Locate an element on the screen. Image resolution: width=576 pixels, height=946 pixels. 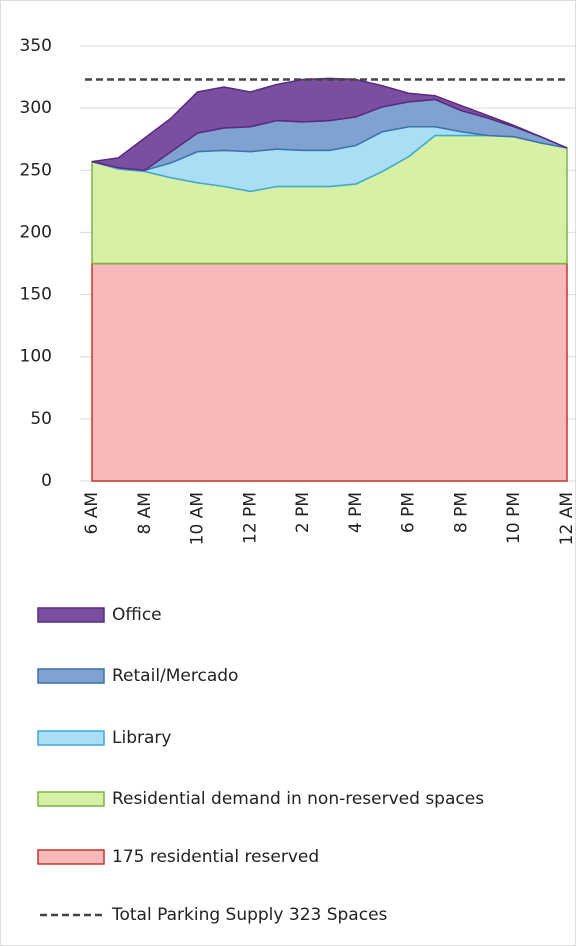
x-tick-label: 2 PM is located at coordinates (303, 512).